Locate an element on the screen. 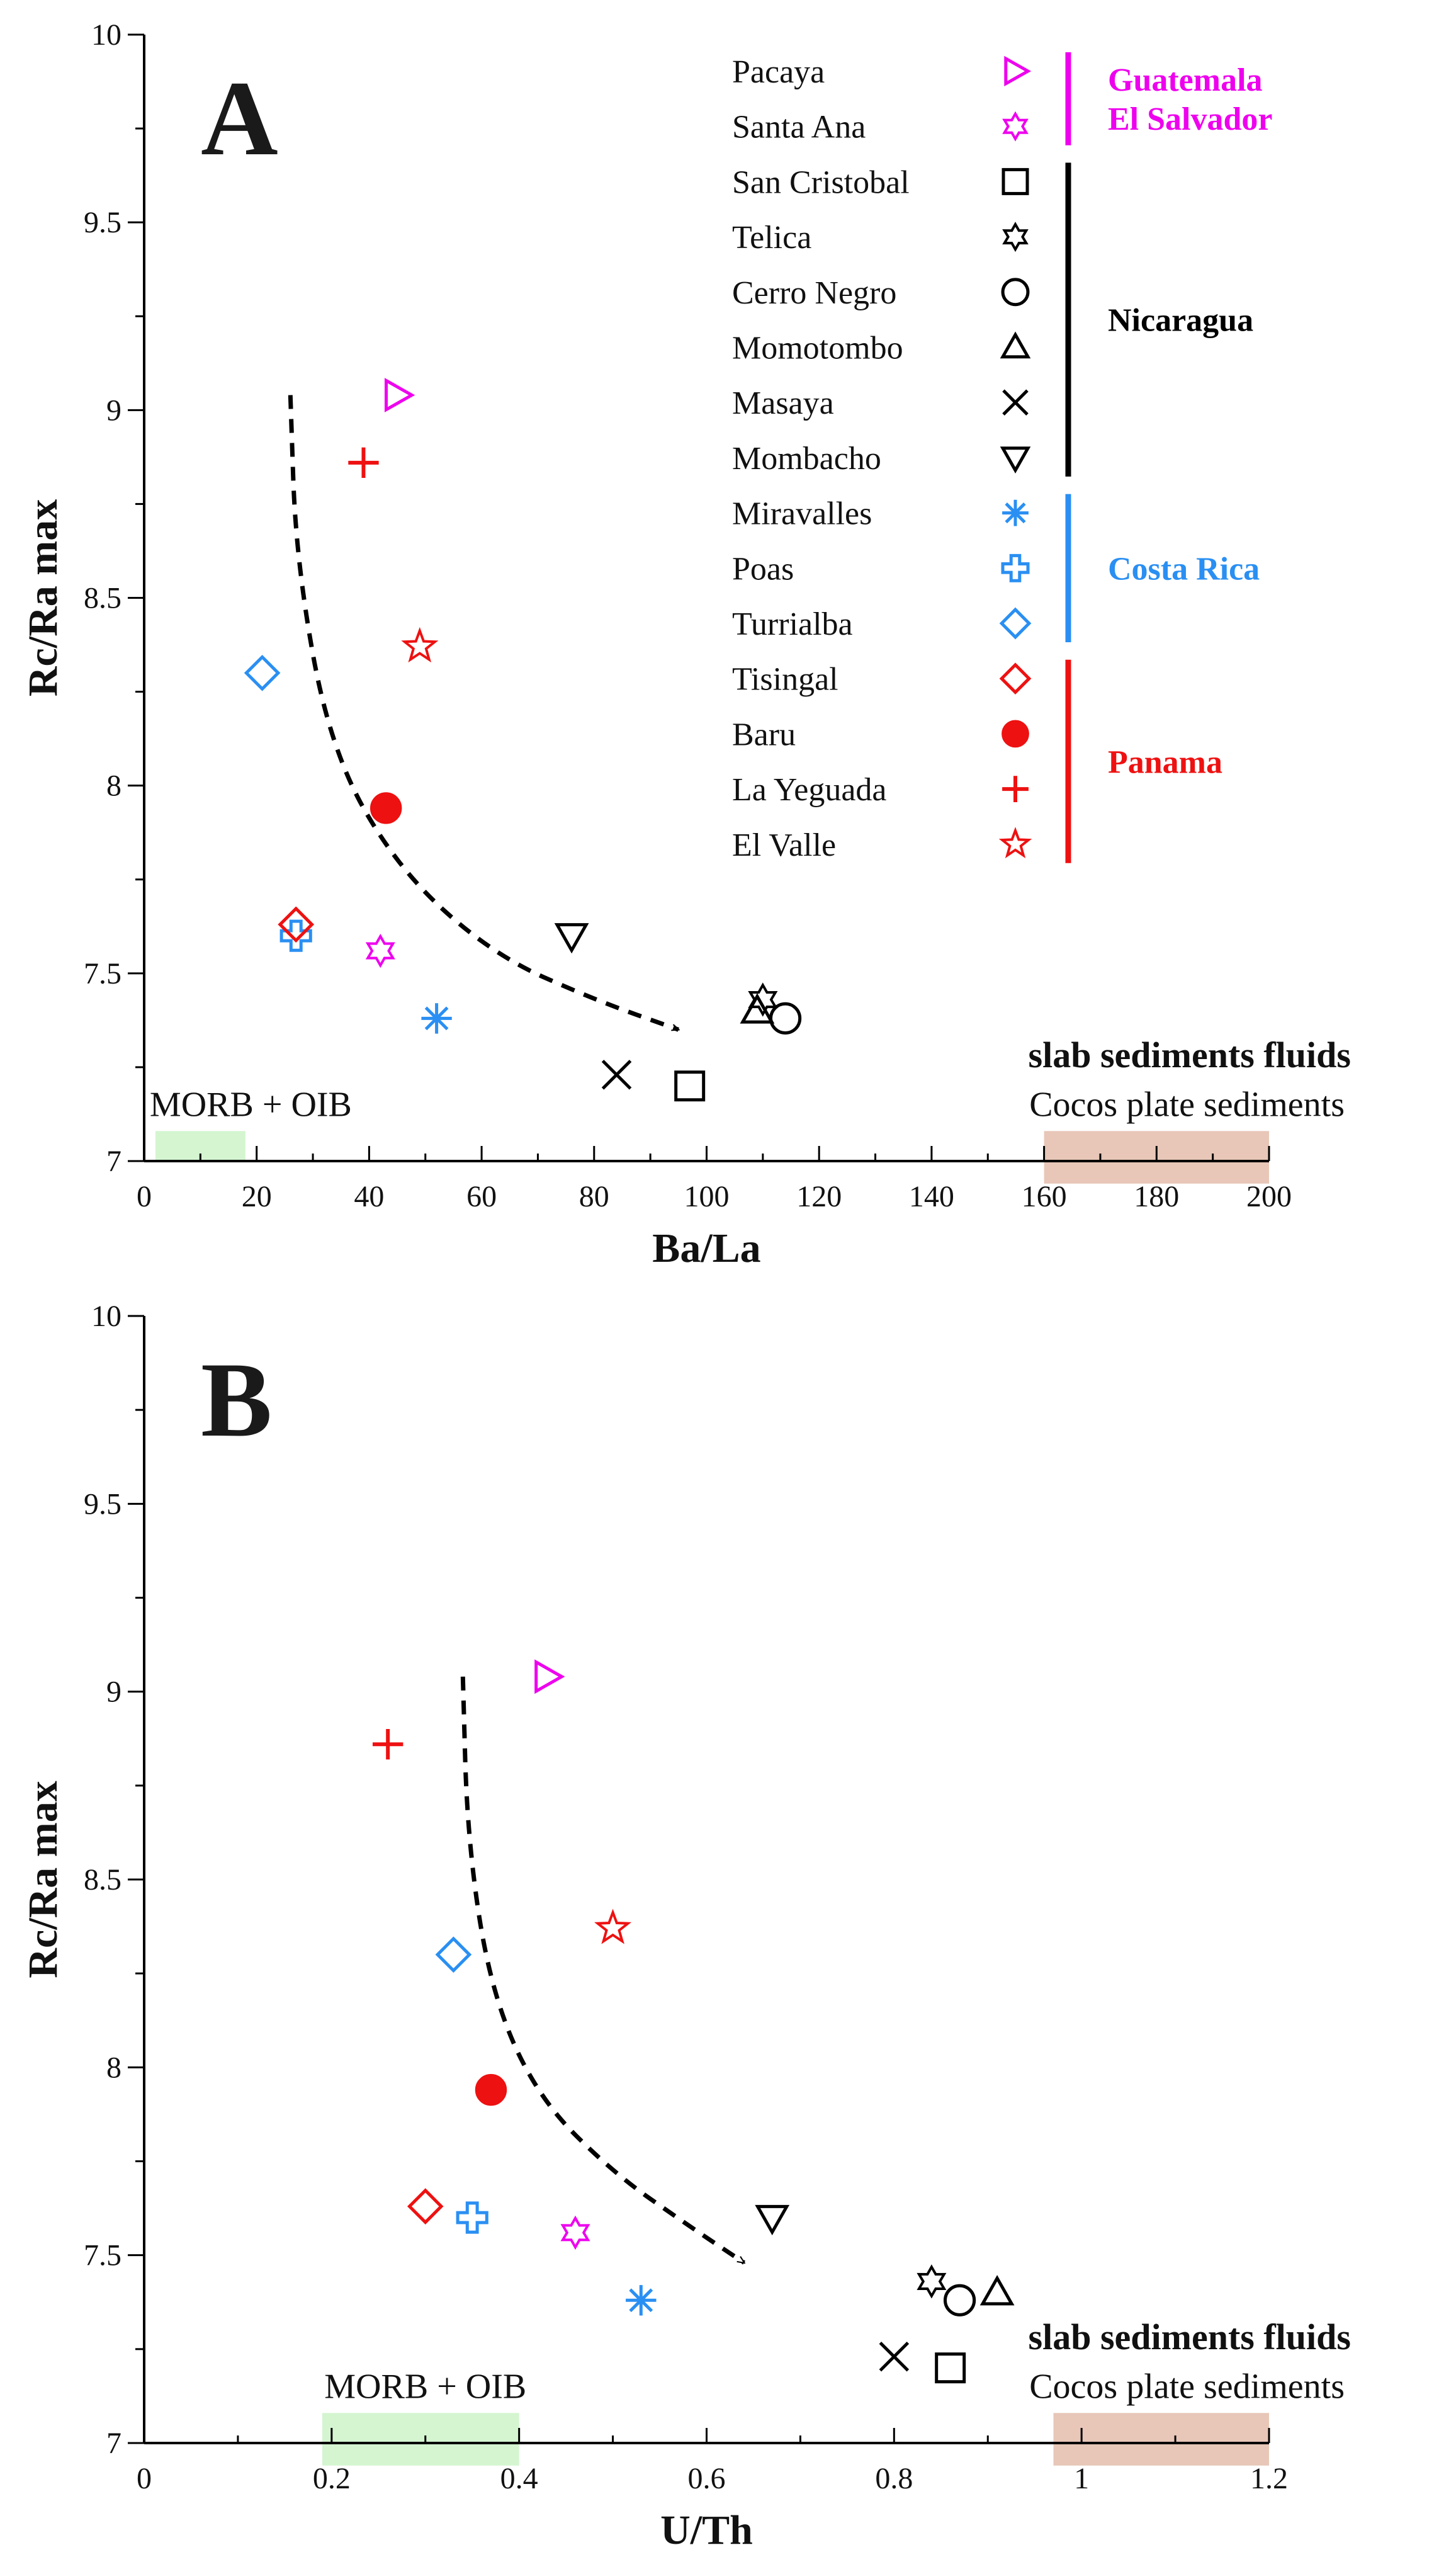 Image resolution: width=1456 pixels, height=2574 pixels. legend-label-san-cristobal: San Cristobal is located at coordinates (821, 182).